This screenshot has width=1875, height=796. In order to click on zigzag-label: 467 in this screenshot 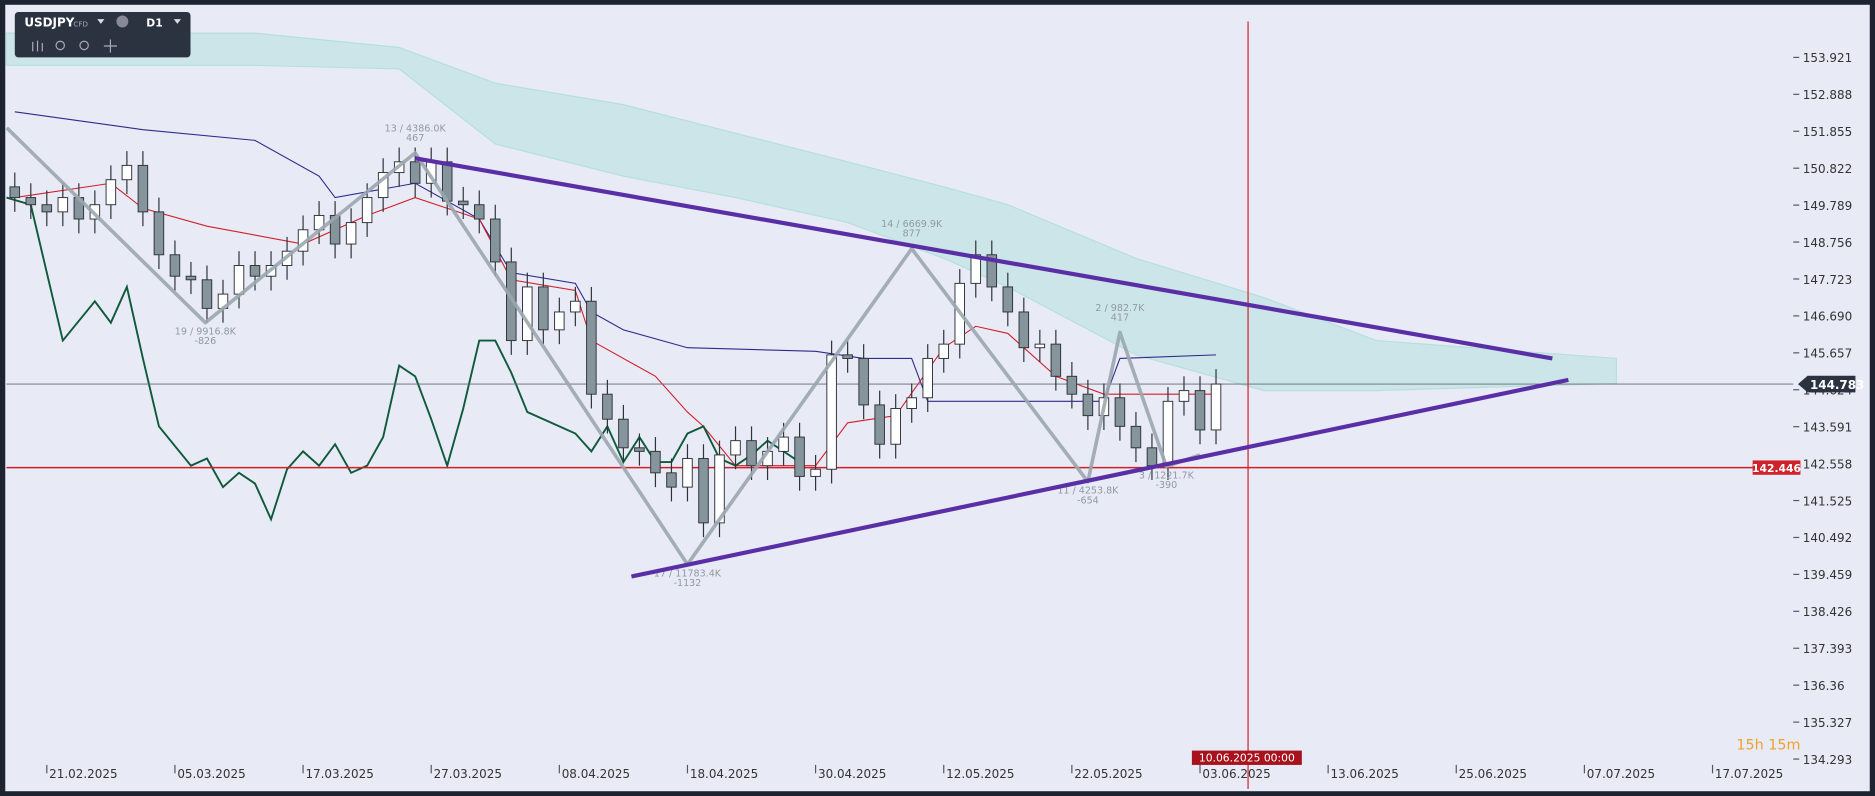, I will do `click(415, 138)`.